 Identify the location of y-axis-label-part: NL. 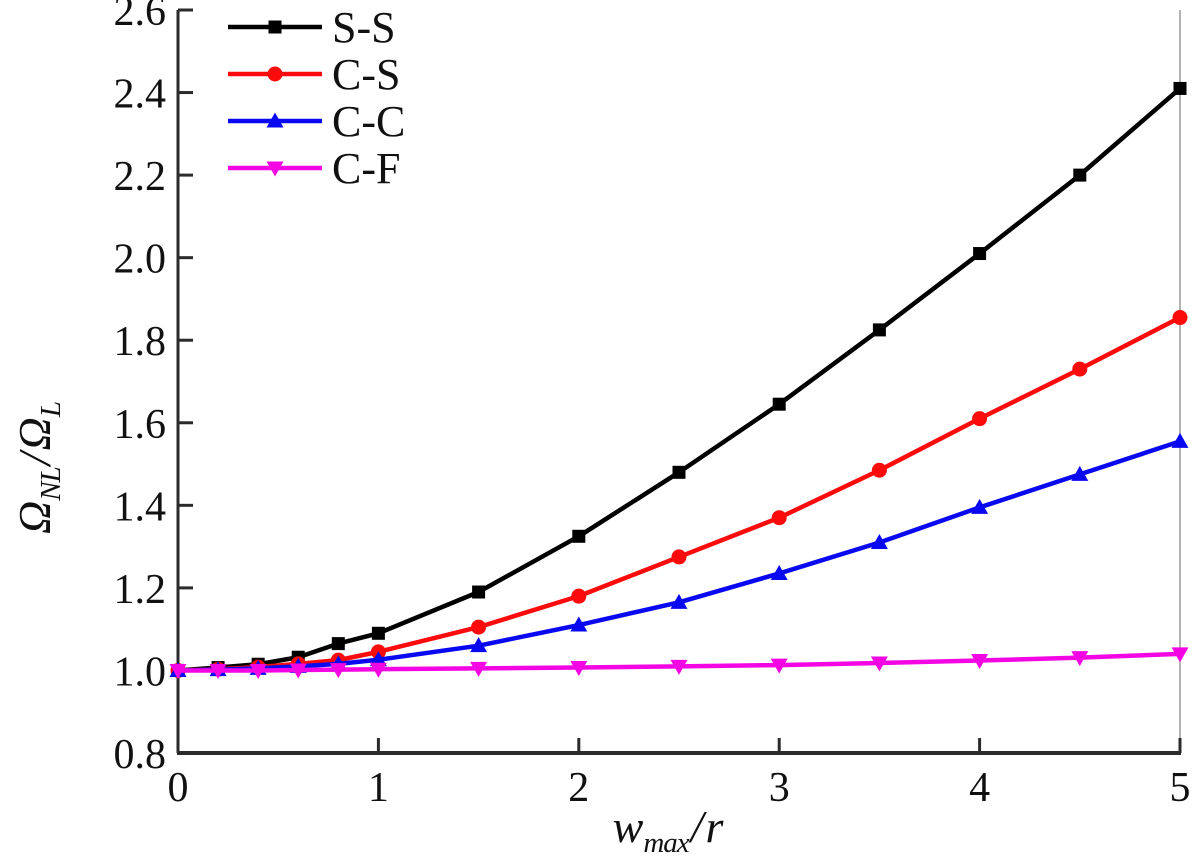
(51, 484).